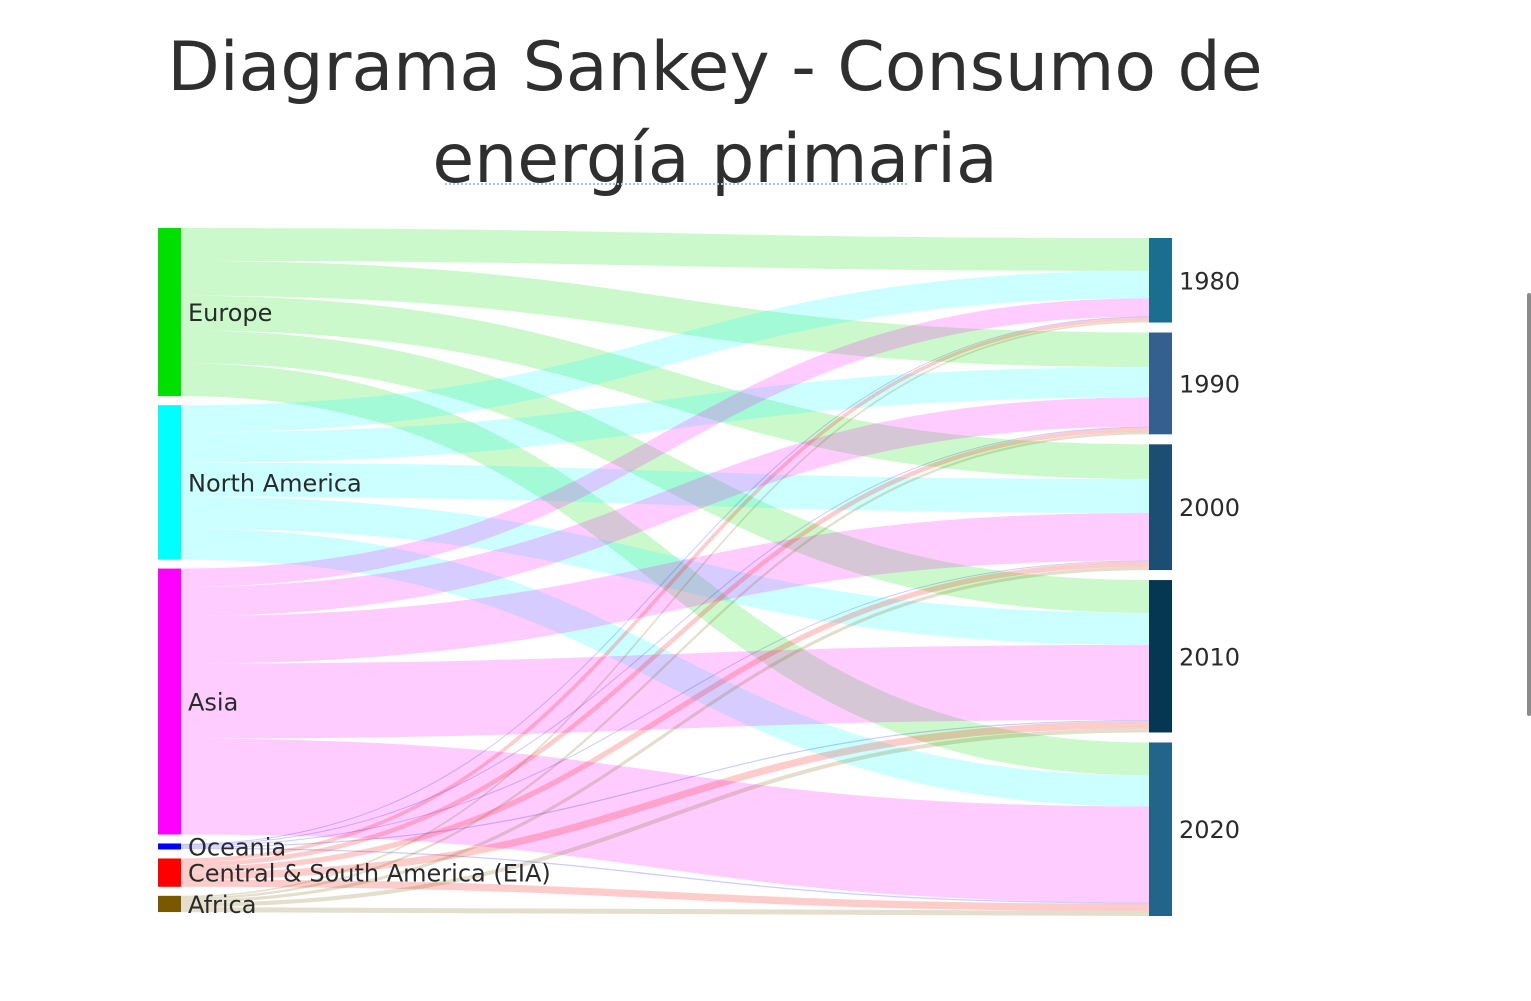 The image size is (1531, 1001). I want to click on node-label-asia: Asia, so click(213, 703).